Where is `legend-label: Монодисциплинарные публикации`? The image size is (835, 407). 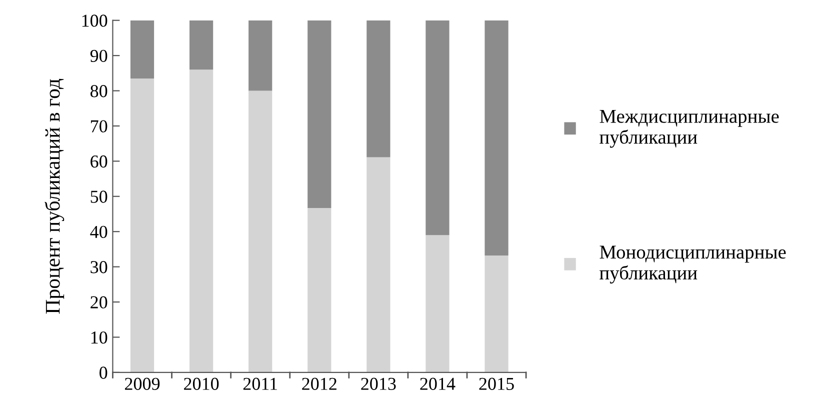
legend-label: Монодисциплинарные публикации is located at coordinates (693, 265).